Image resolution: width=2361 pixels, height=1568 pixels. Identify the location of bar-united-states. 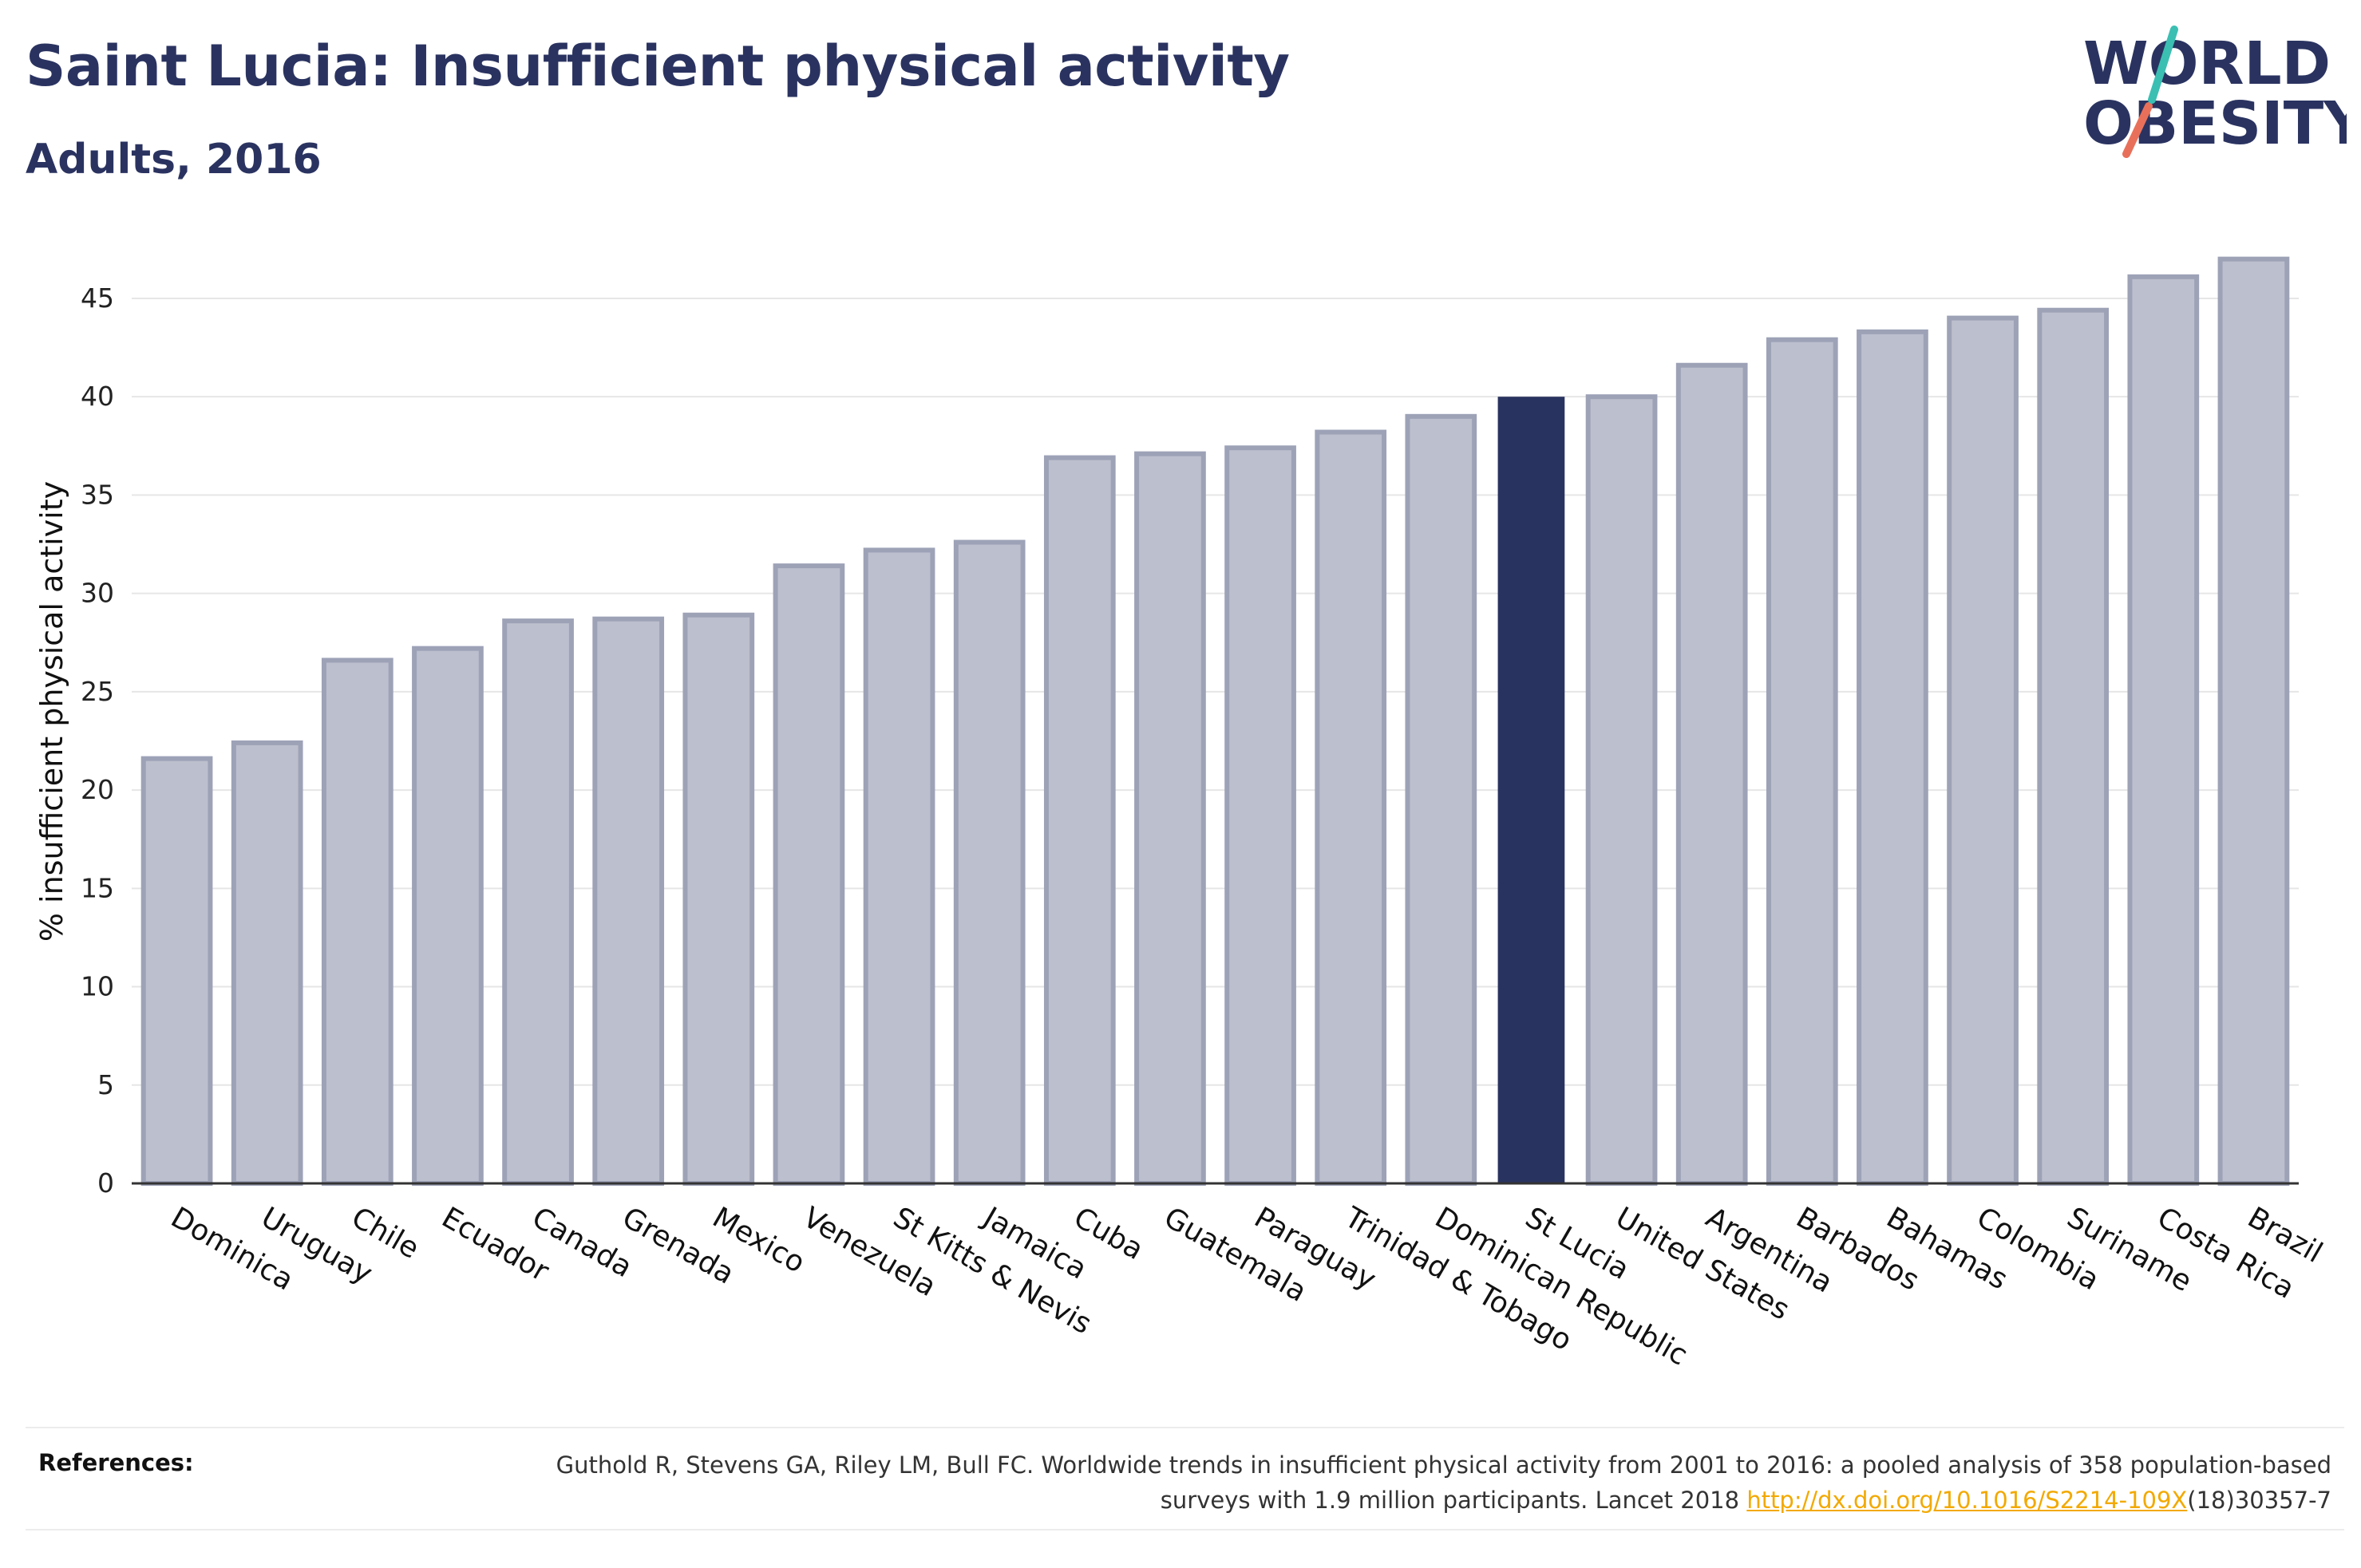
(1621, 790).